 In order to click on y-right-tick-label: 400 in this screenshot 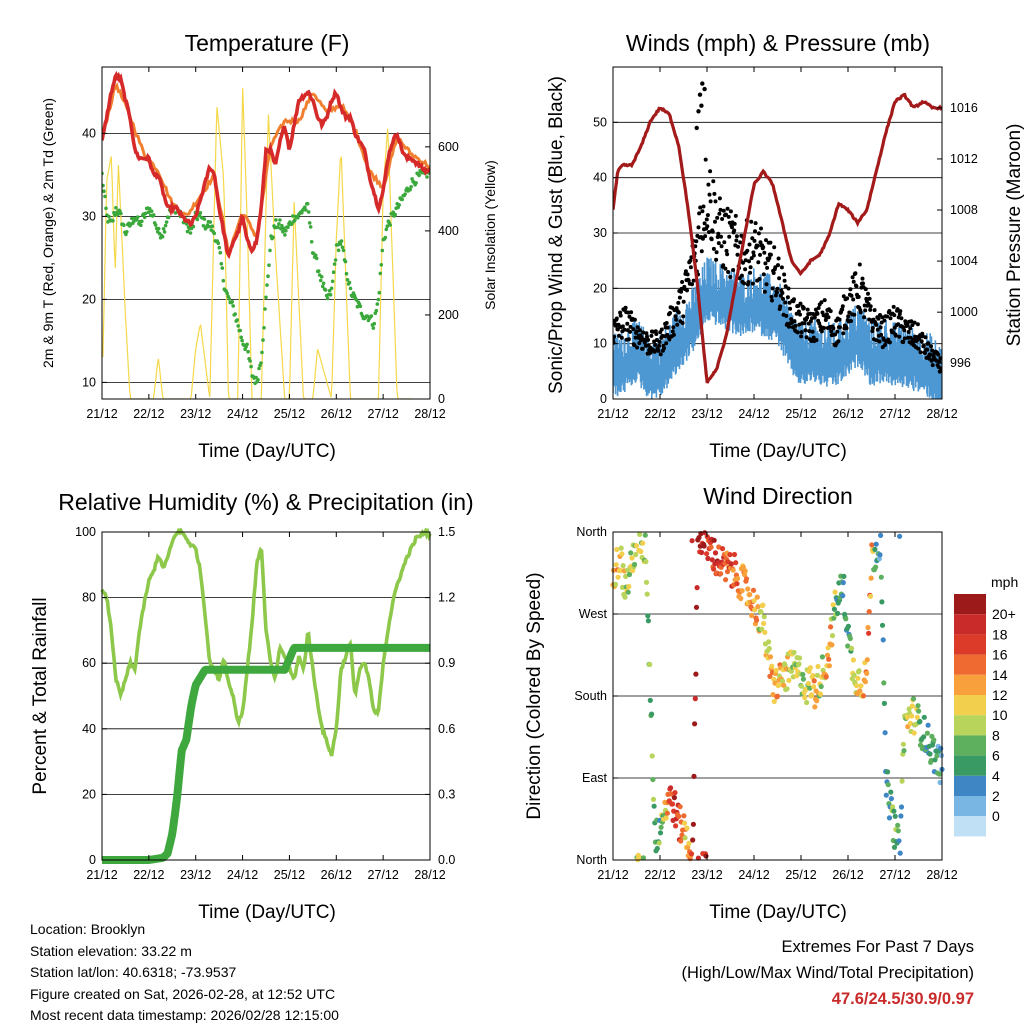, I will do `click(448, 231)`.